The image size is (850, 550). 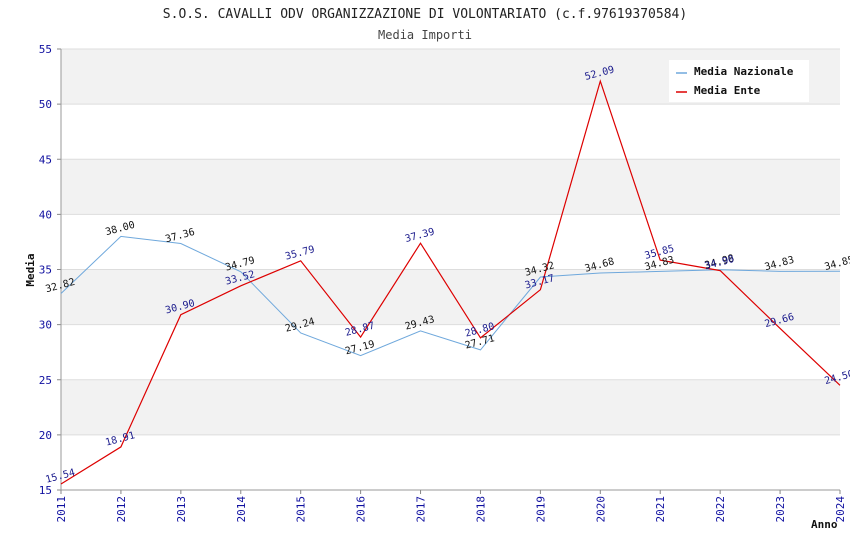 I want to click on legend-box, so click(x=739, y=81).